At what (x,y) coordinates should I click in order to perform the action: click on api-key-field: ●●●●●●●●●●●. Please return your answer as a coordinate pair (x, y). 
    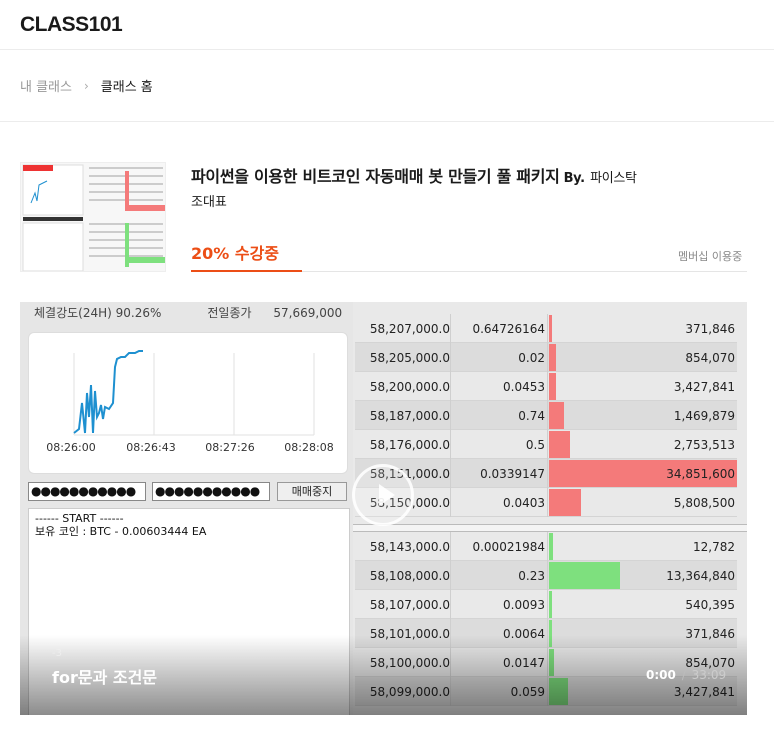
    Looking at the image, I should click on (87, 491).